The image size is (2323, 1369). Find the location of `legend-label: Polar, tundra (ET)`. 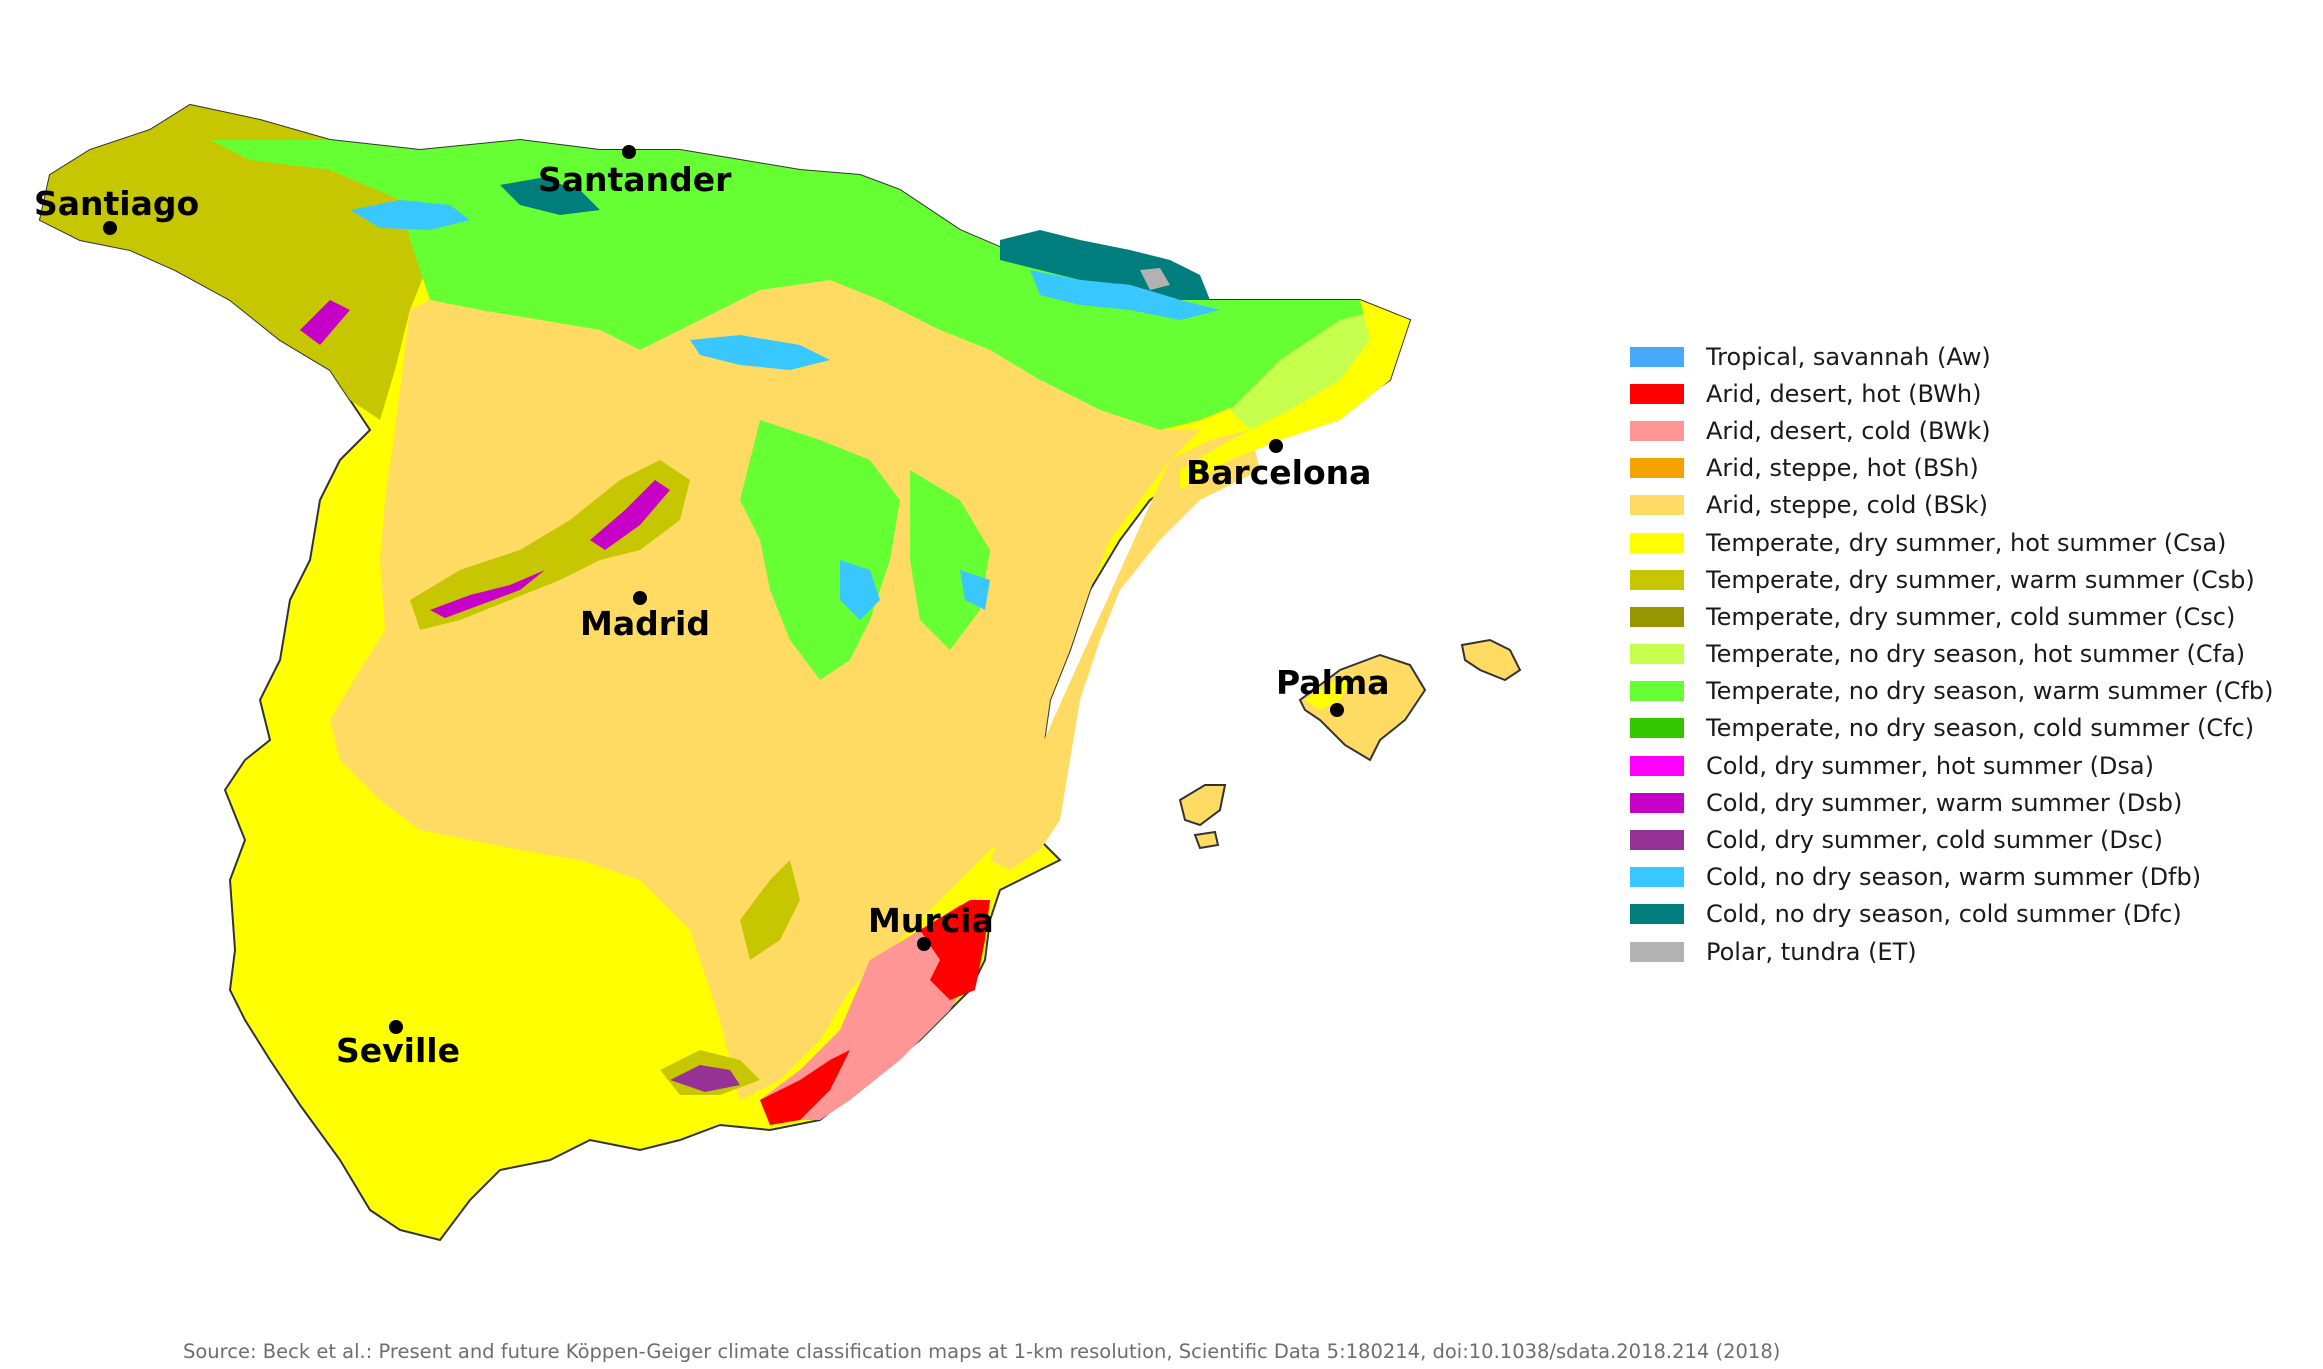

legend-label: Polar, tundra (ET) is located at coordinates (1811, 951).